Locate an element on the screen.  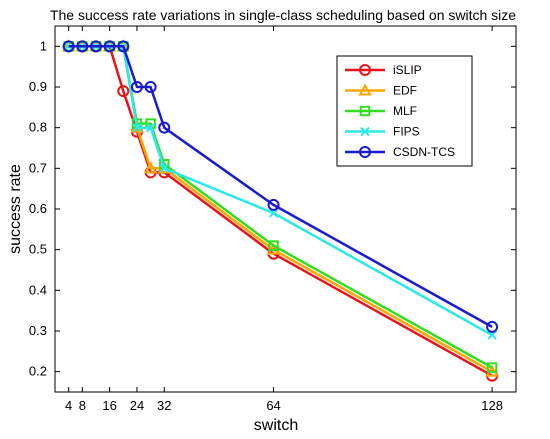
x-axis-title: switch is located at coordinates (276, 425).